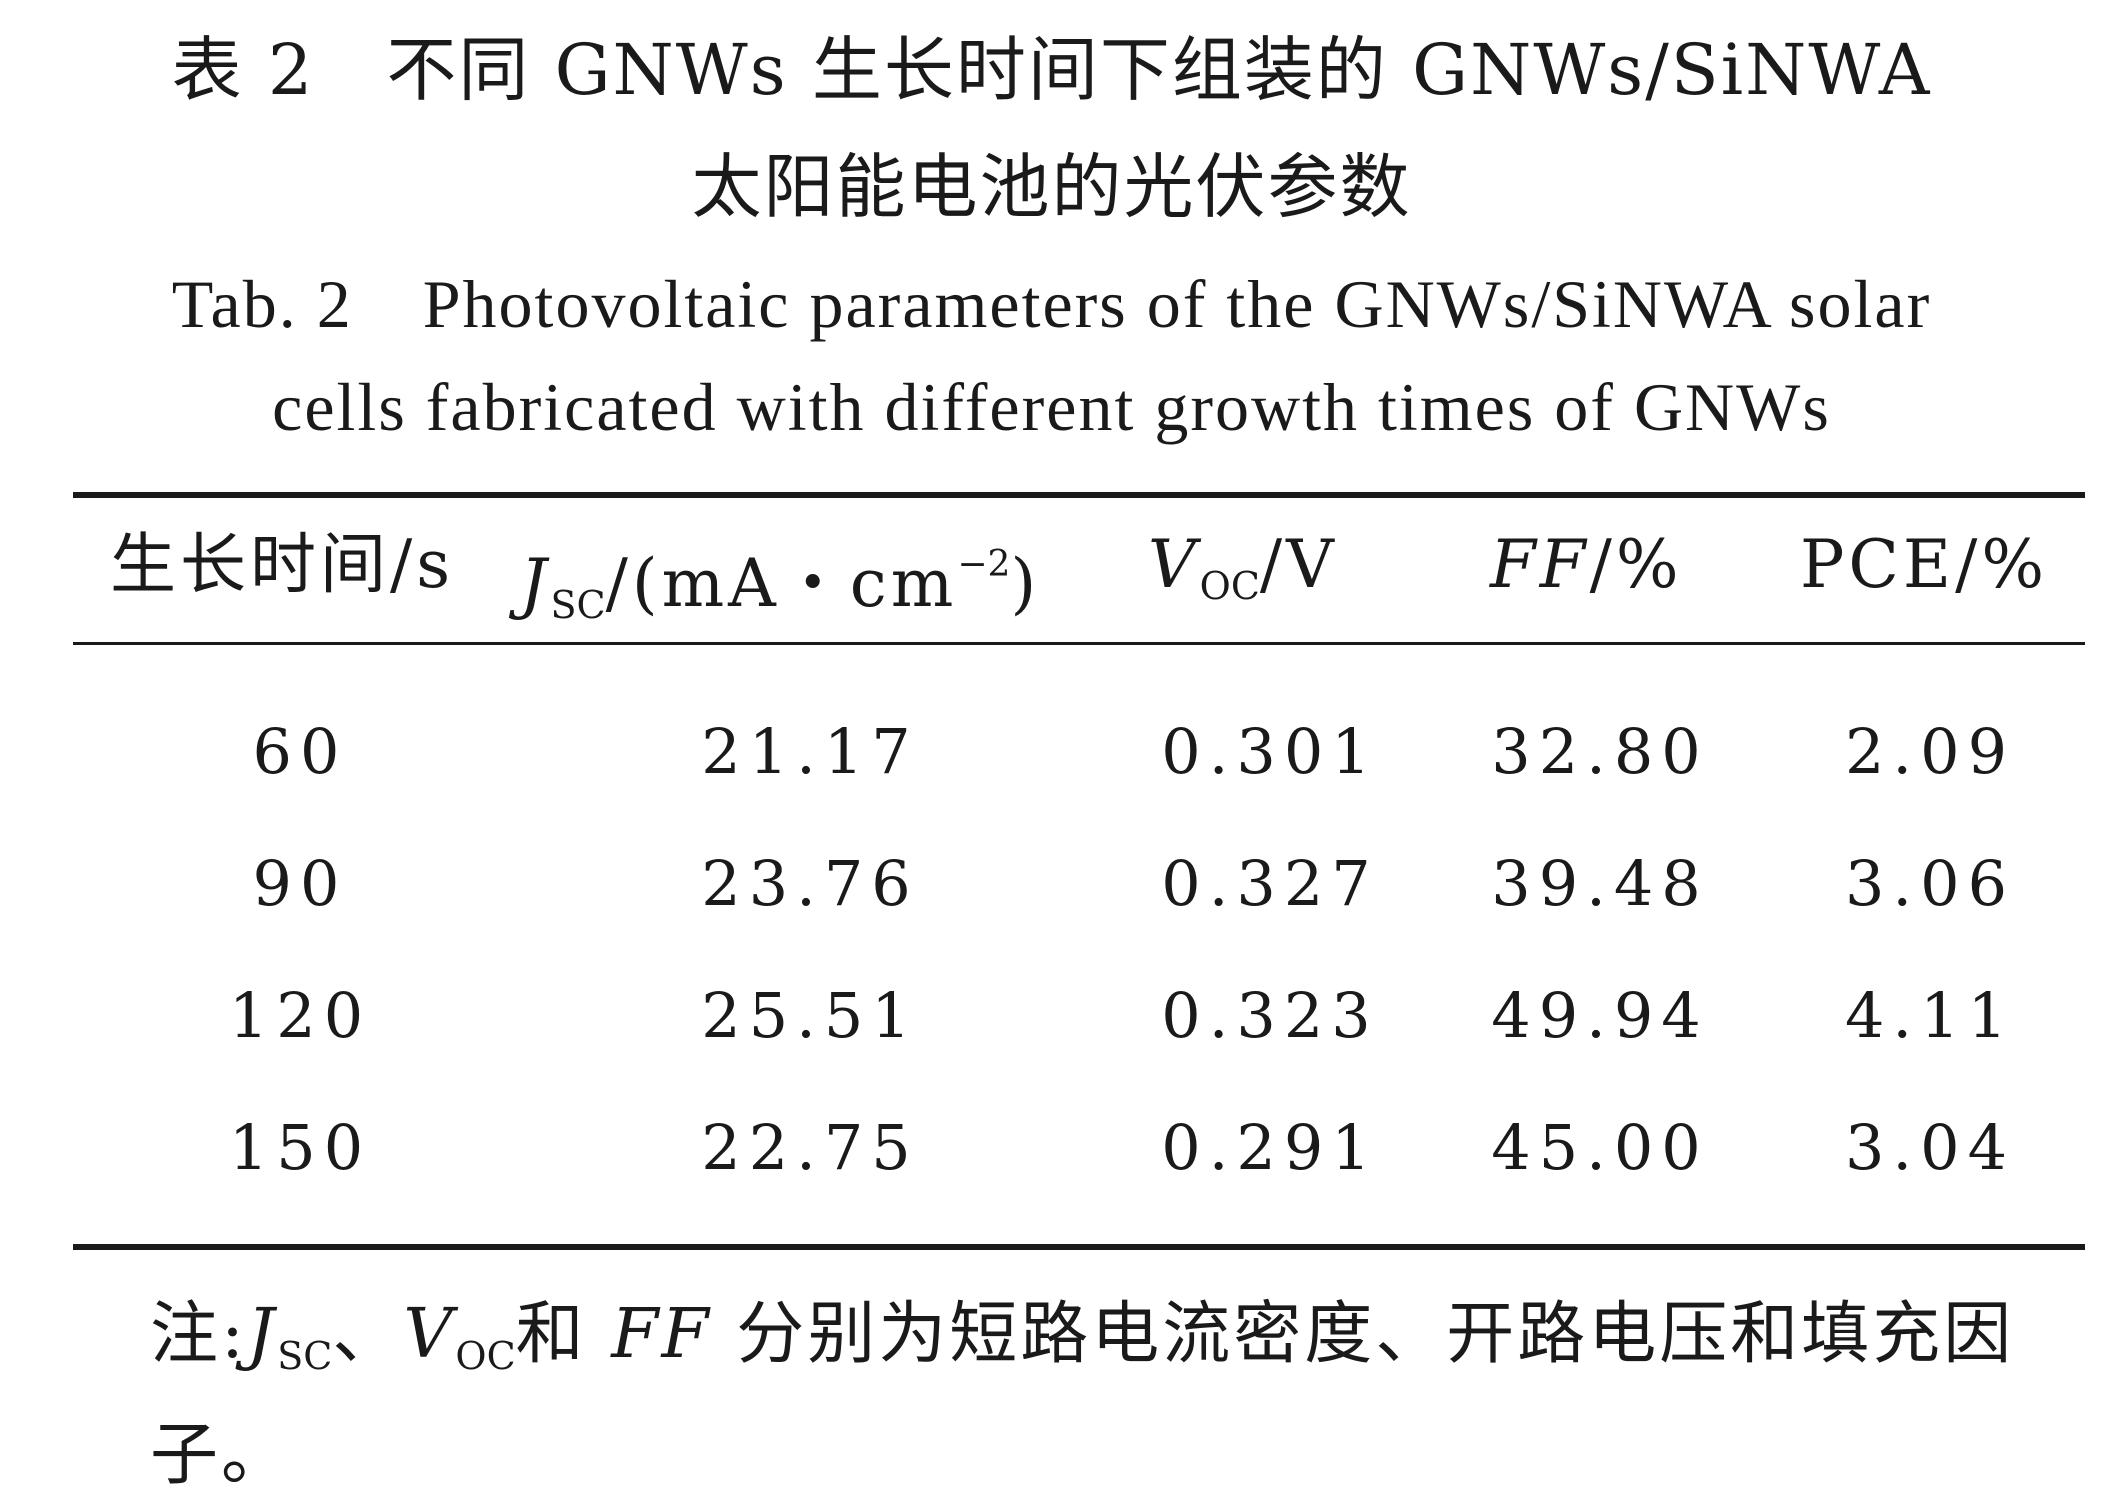 The height and width of the screenshot is (1506, 2103). What do you see at coordinates (781, 583) in the screenshot?
I see `jsc-unit: /(mA・cm` at bounding box center [781, 583].